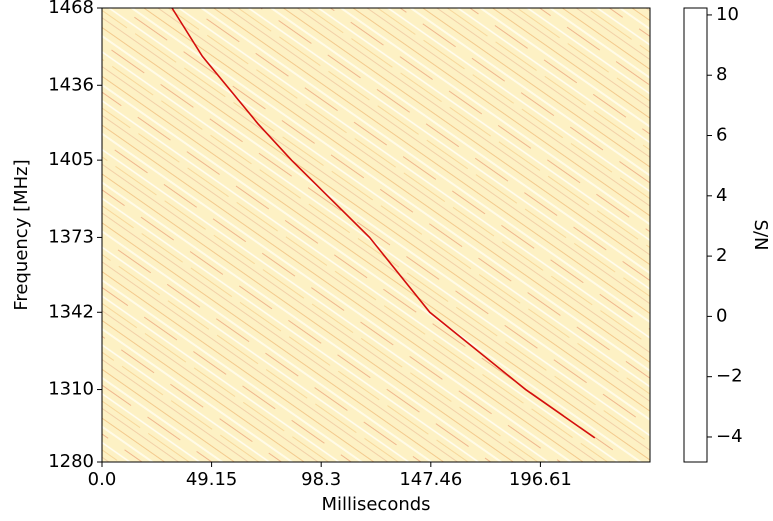 This screenshot has width=773, height=521. What do you see at coordinates (71, 84) in the screenshot?
I see `y-tick-label: 1436` at bounding box center [71, 84].